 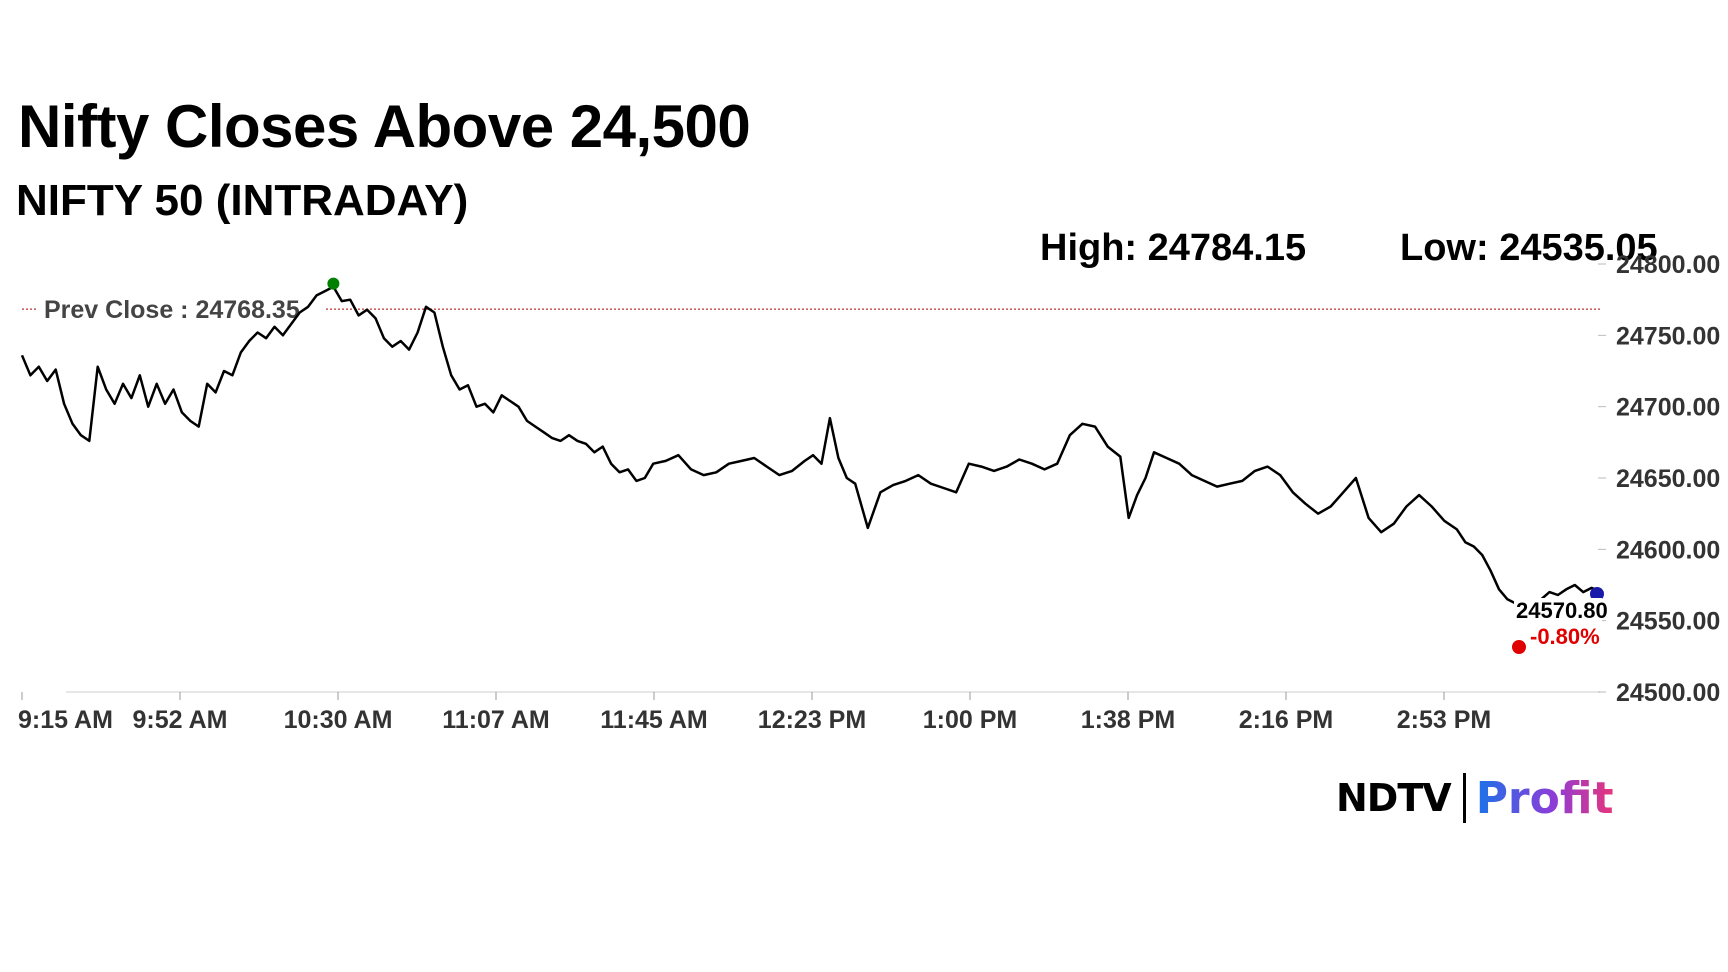 What do you see at coordinates (1444, 720) in the screenshot?
I see `x-tick-label: 2:53 PM` at bounding box center [1444, 720].